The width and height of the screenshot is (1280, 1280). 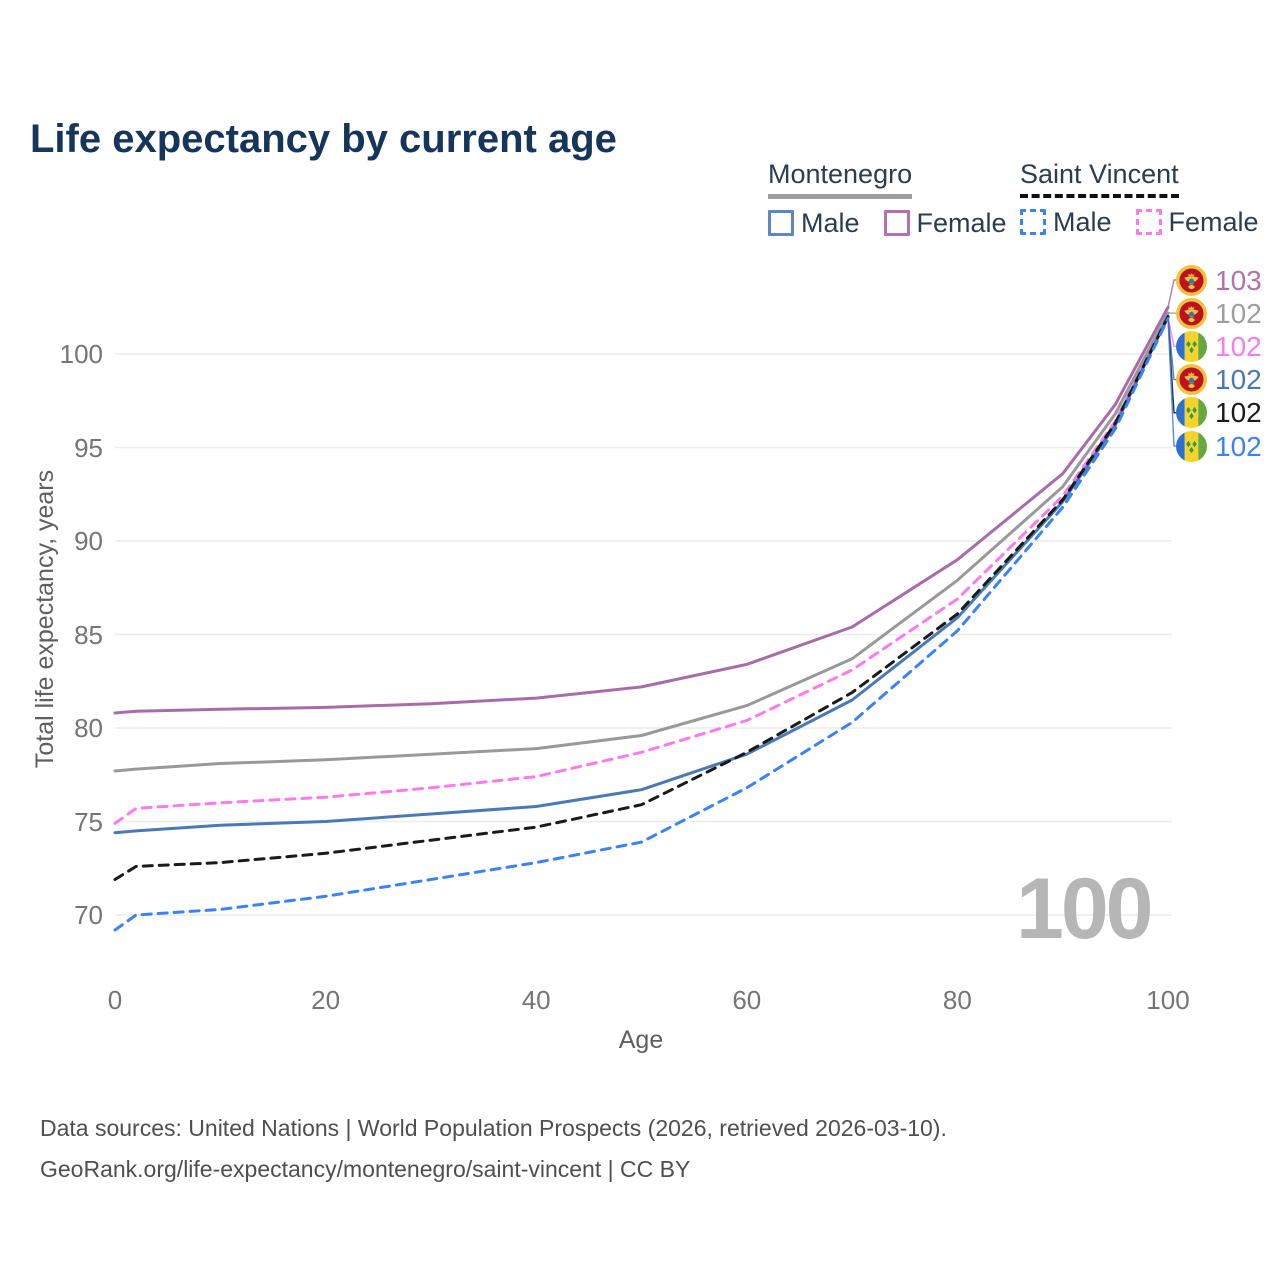 What do you see at coordinates (45, 619) in the screenshot?
I see `y-axis-title: Total life expectancy, years` at bounding box center [45, 619].